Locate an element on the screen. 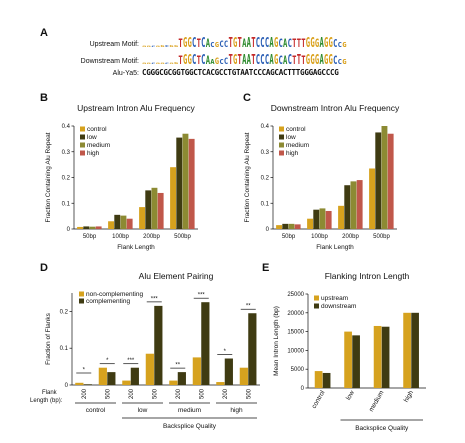 This screenshot has width=465, height=443. alu-ya5-label: Alu-Ya5: is located at coordinates (126, 73).